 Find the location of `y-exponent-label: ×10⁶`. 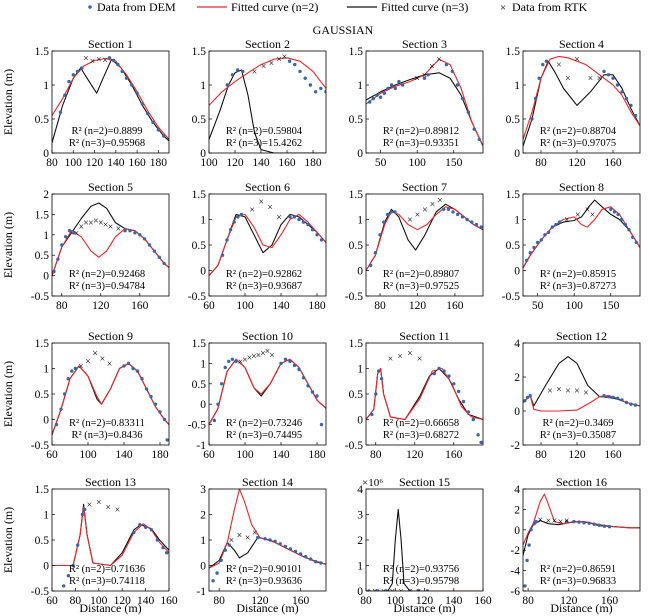

y-exponent-label: ×10⁶ is located at coordinates (372, 483).